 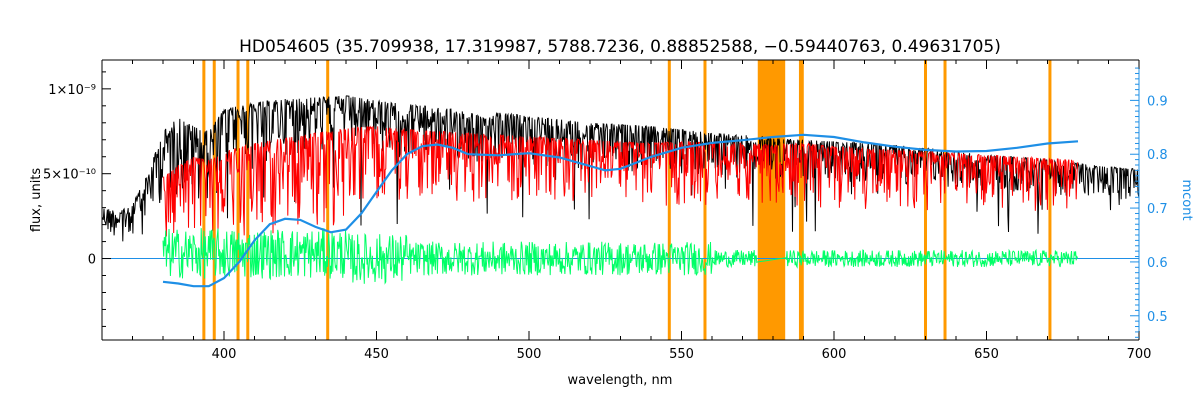 What do you see at coordinates (620, 380) in the screenshot?
I see `x-axis-label: wavelength, nm` at bounding box center [620, 380].